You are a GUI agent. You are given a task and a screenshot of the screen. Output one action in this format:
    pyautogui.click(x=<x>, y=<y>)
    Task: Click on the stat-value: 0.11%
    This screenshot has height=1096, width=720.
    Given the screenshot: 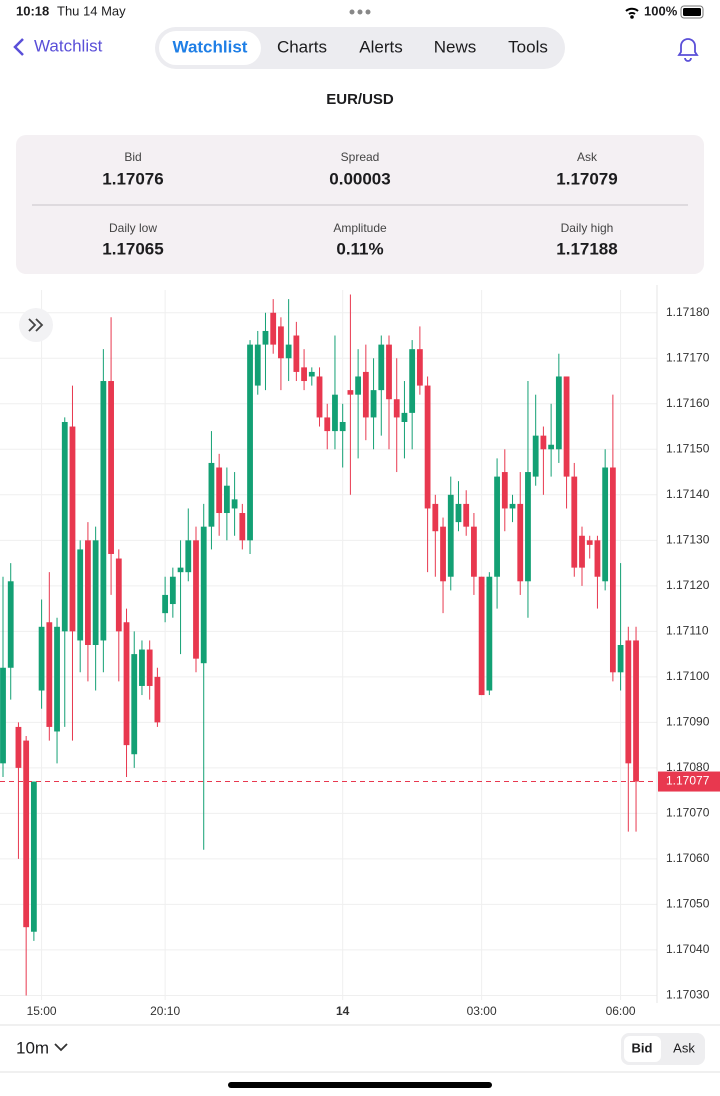 What is the action you would take?
    pyautogui.click(x=359, y=248)
    